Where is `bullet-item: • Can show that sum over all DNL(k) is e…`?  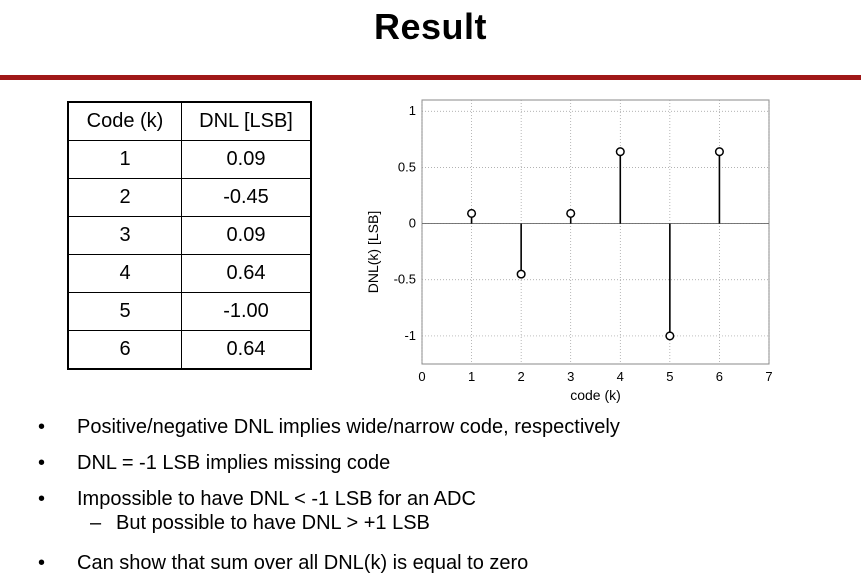
bullet-item: • Can show that sum over all DNL(k) is e… is located at coordinates (438, 568).